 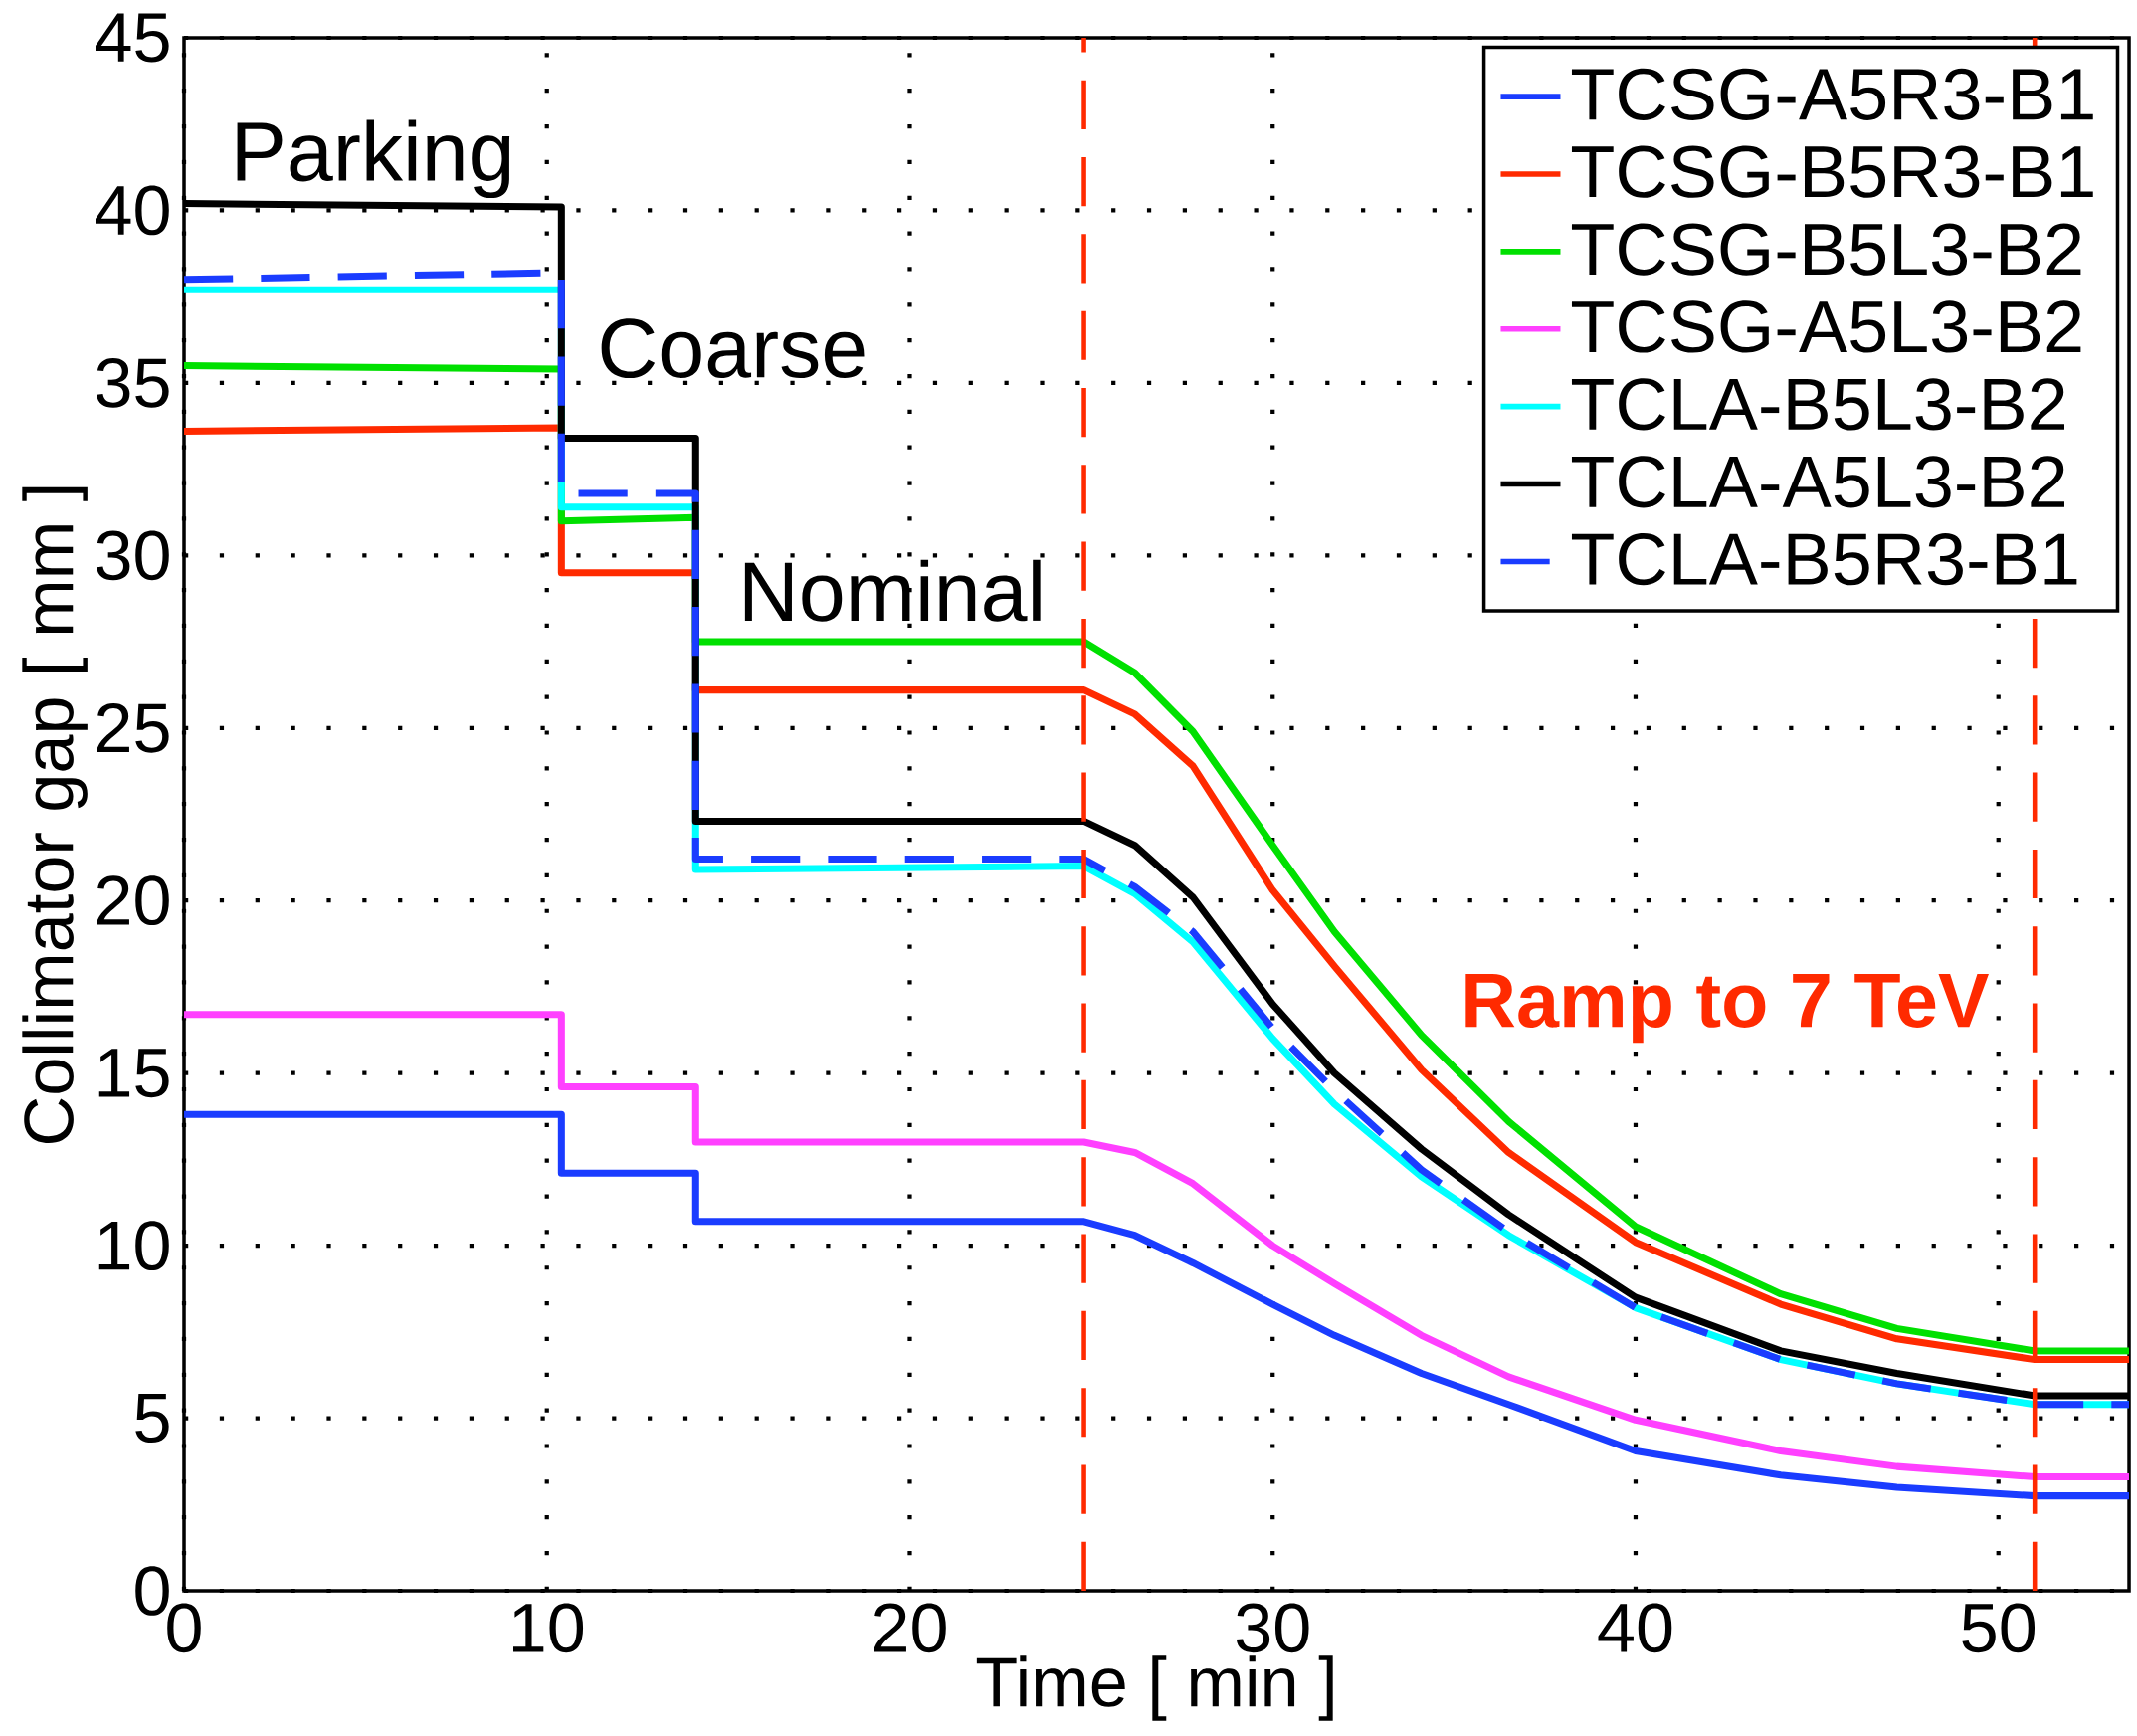 I want to click on y-tick-label: 45, so click(x=132, y=38).